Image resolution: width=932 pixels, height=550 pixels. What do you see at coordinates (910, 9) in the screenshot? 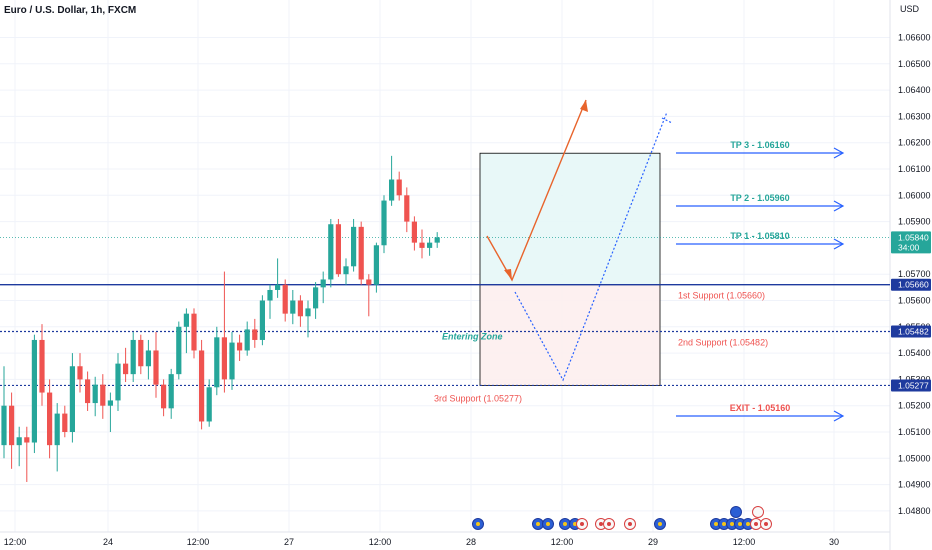
I see `currency-label: USD` at bounding box center [910, 9].